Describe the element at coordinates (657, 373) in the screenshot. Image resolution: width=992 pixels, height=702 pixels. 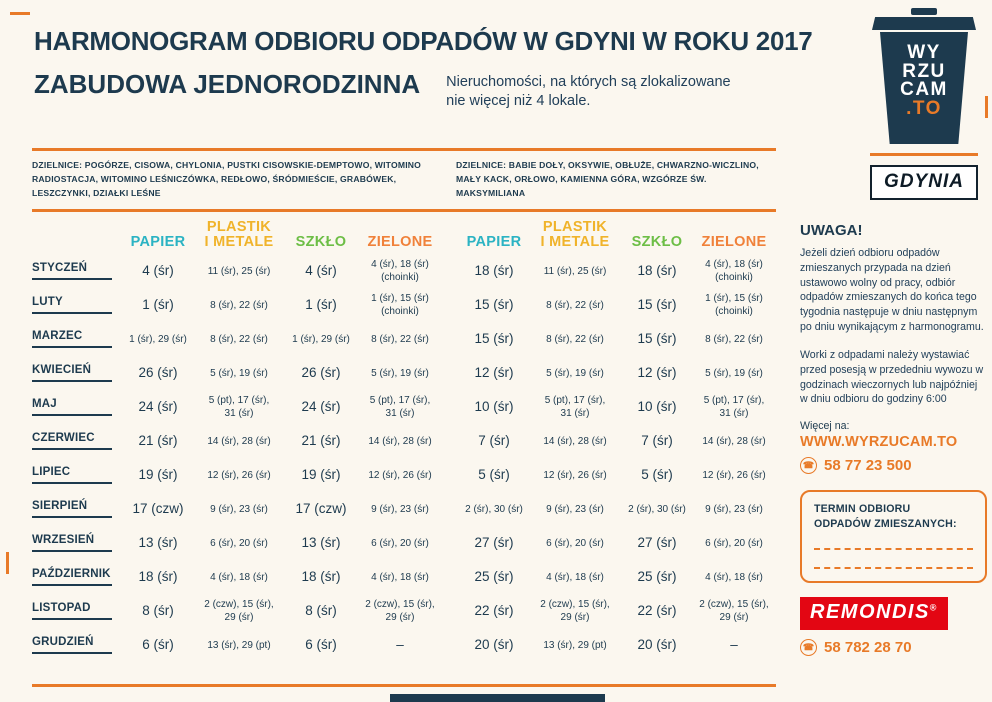
I see `schedule-cell: 12 (śr)` at that location.